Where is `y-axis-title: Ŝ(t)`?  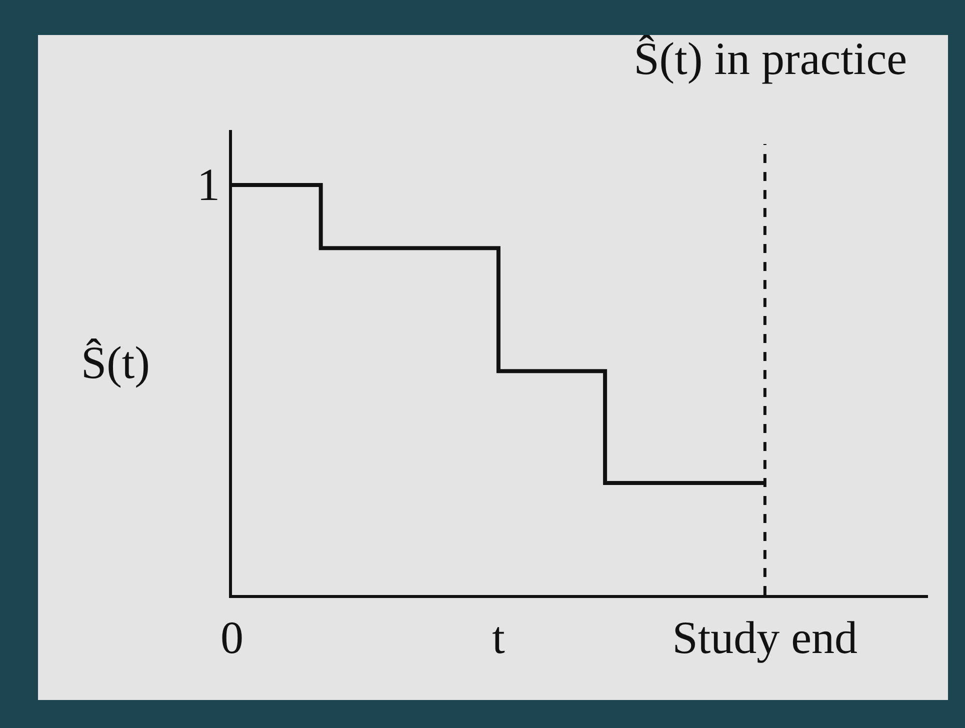 y-axis-title: Ŝ(t) is located at coordinates (115, 362).